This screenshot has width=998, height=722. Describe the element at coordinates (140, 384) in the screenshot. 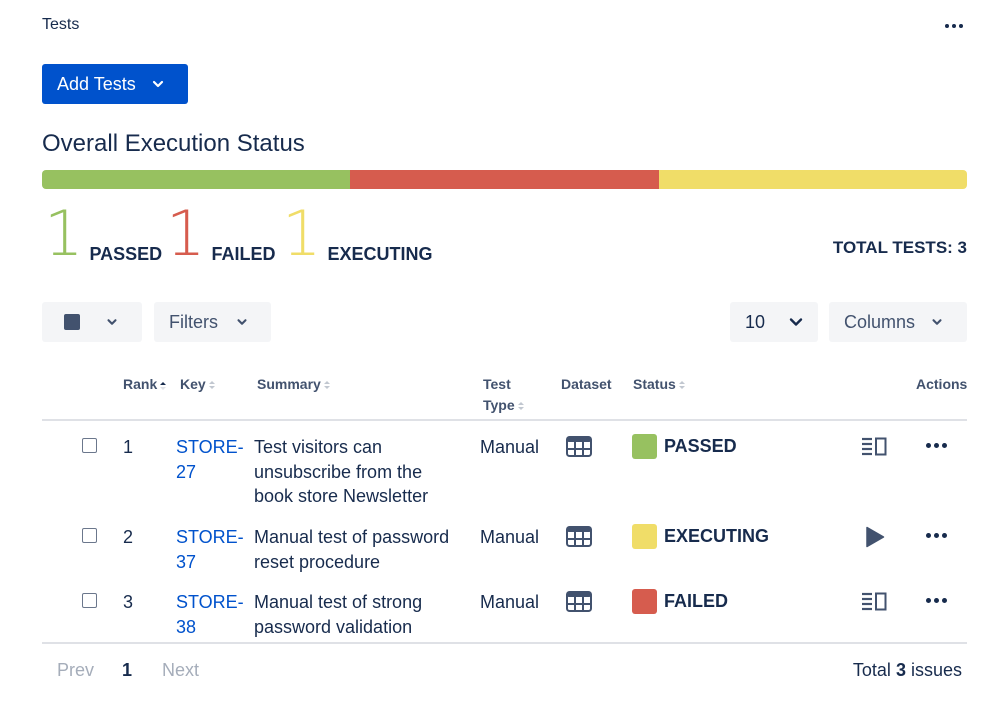

I see `column-header-rank-label: Rank` at that location.